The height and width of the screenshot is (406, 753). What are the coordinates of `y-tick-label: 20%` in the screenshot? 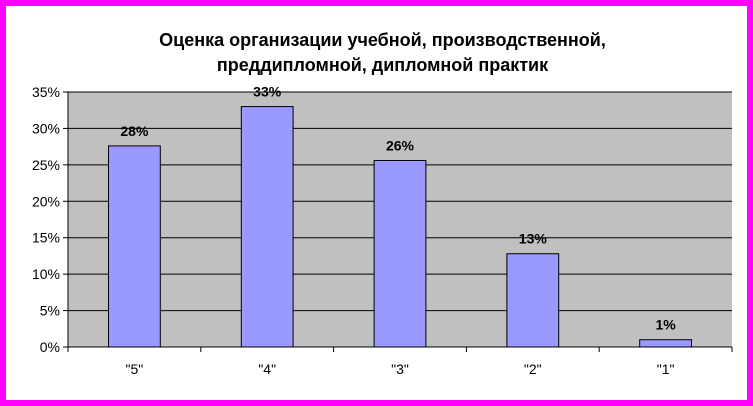 It's located at (46, 201).